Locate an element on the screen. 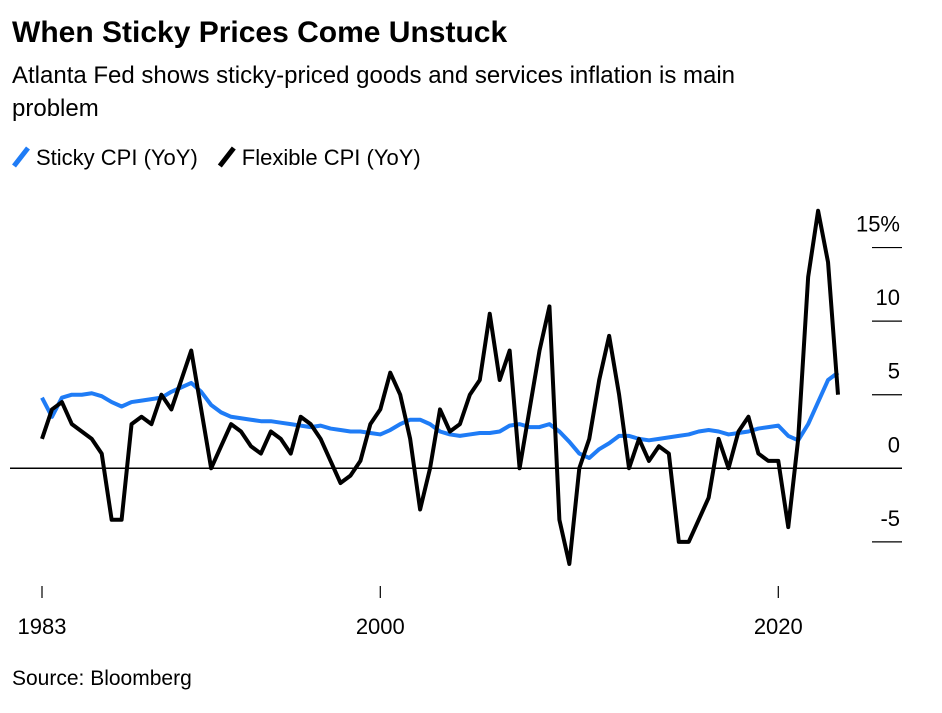 This screenshot has height=713, width=942. x-tick-label: 2020 is located at coordinates (778, 626).